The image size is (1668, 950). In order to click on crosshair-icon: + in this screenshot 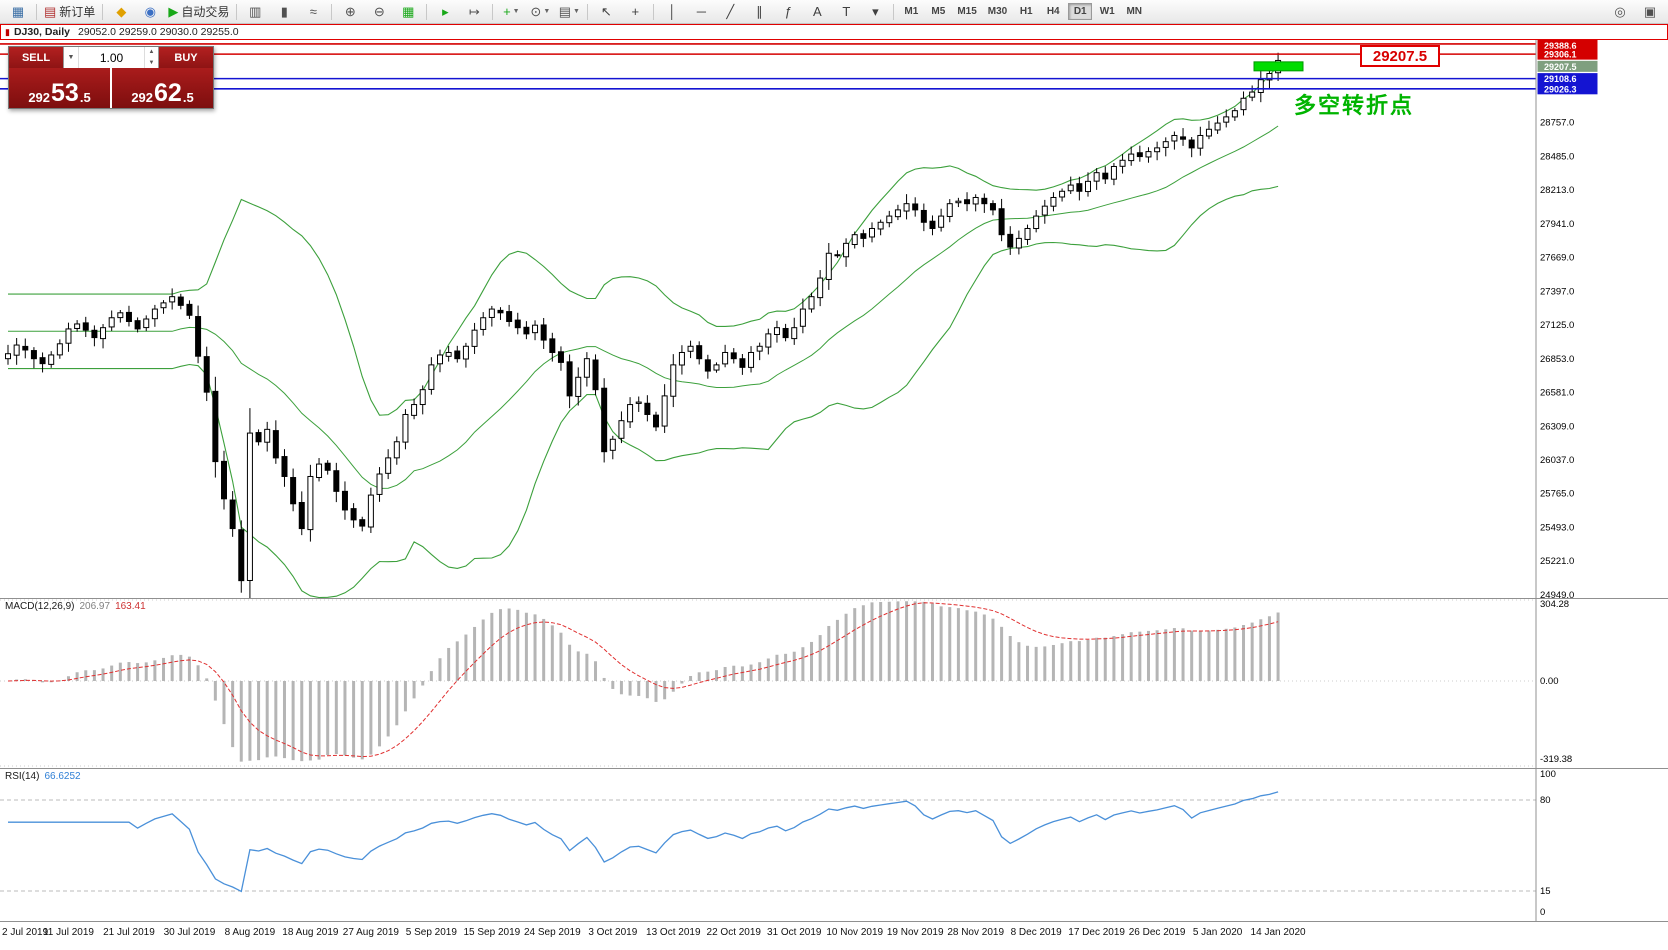, I will do `click(635, 11)`.